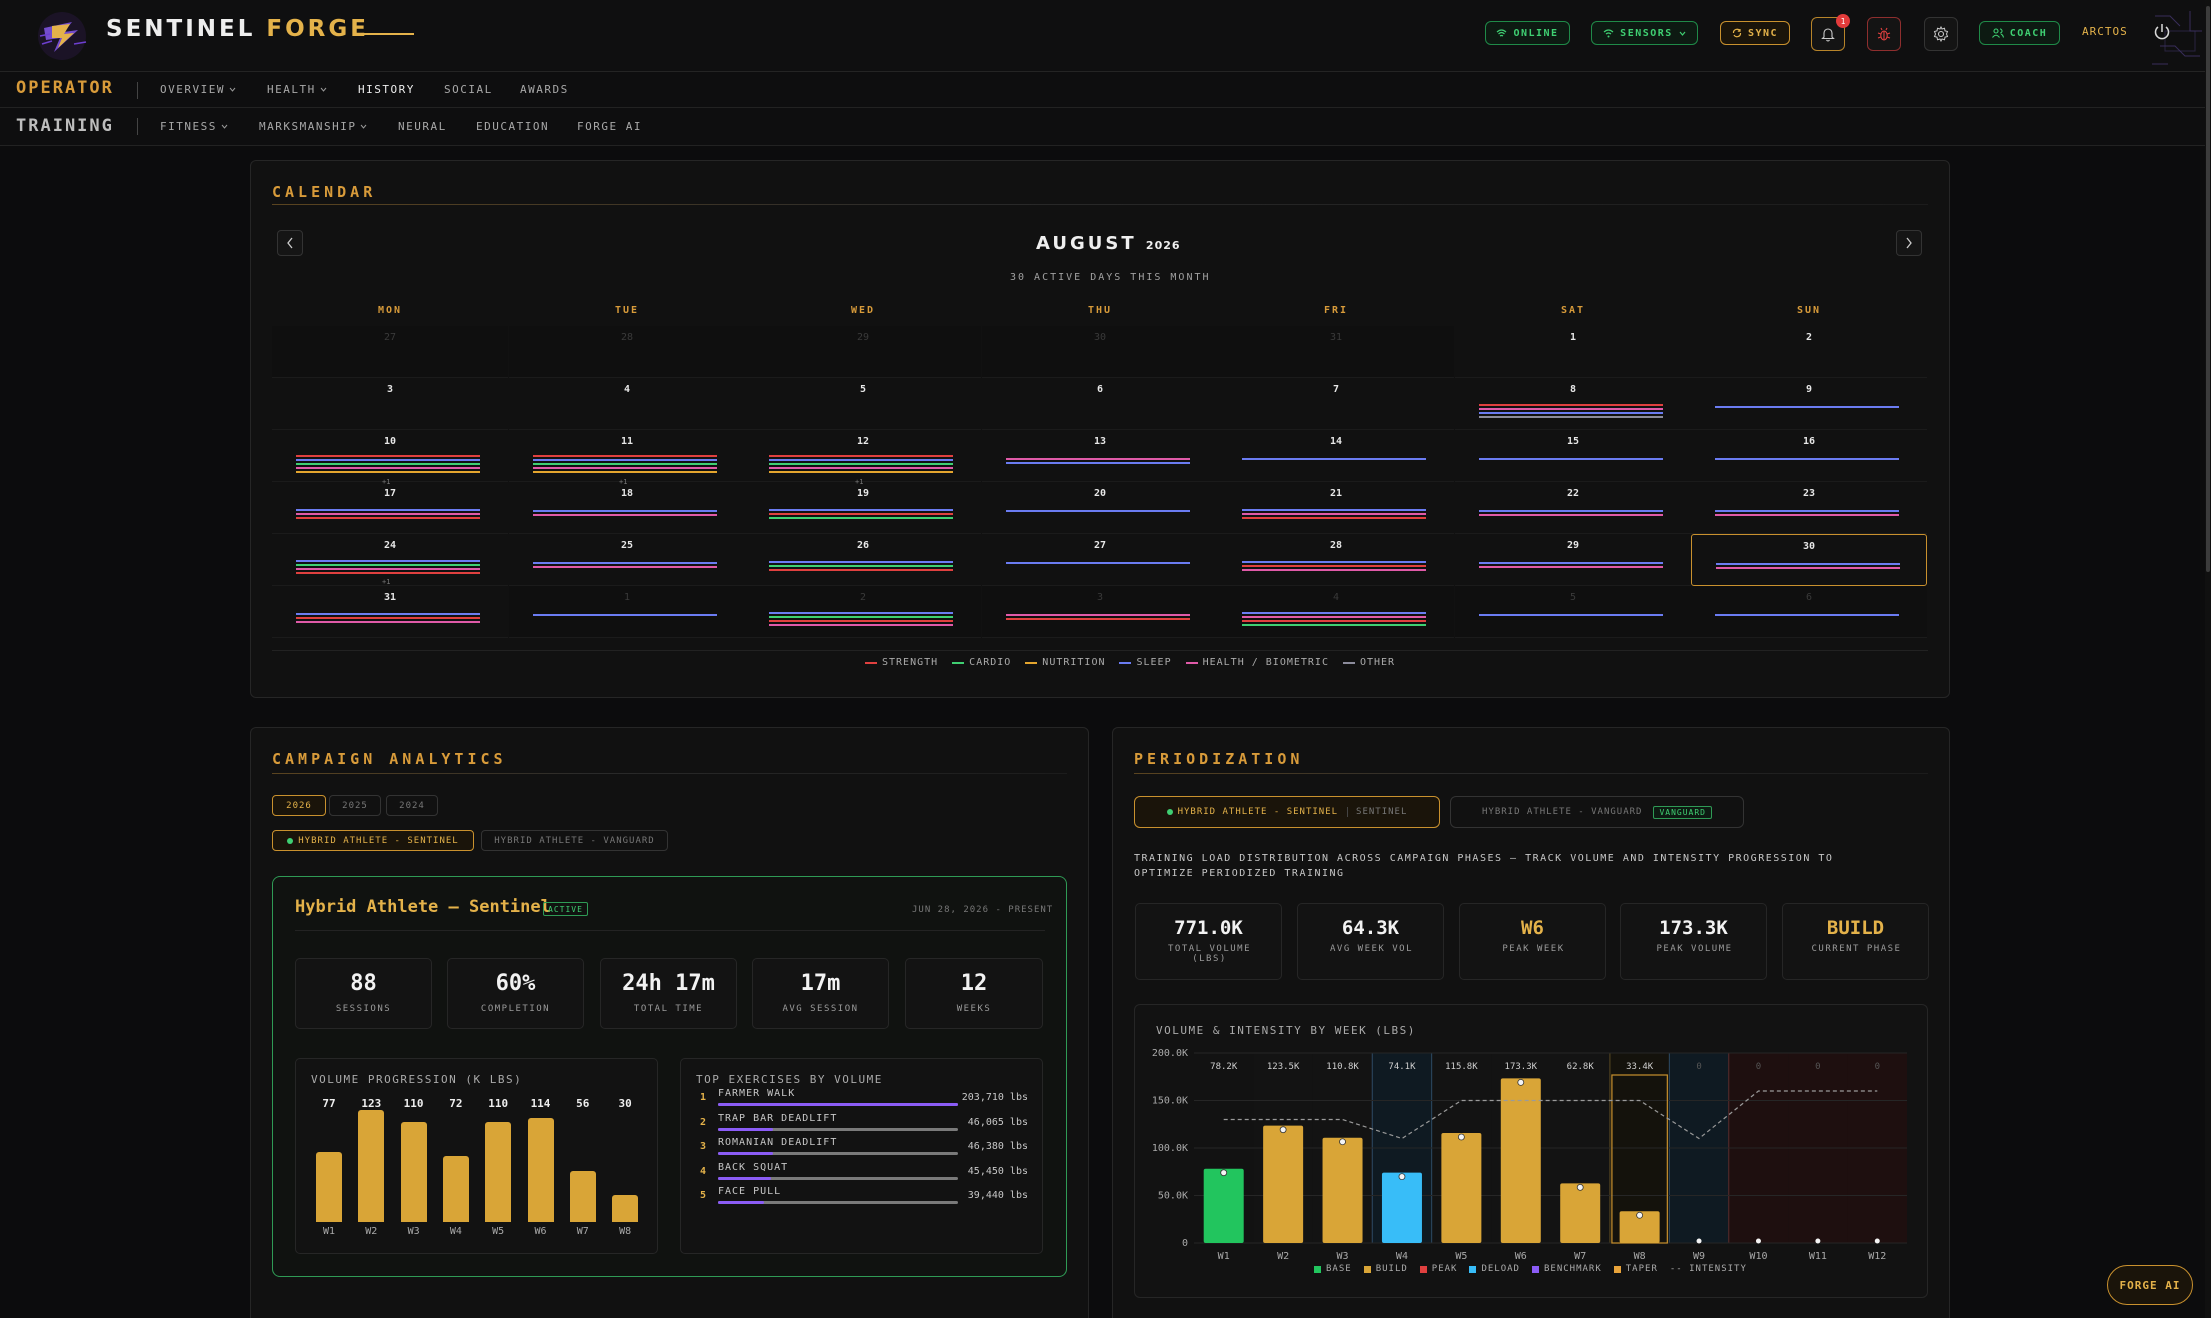 The width and height of the screenshot is (2211, 1318). Describe the element at coordinates (423, 907) in the screenshot. I see `athlete-plan-name: Hybrid Athlete — Sentinel` at that location.